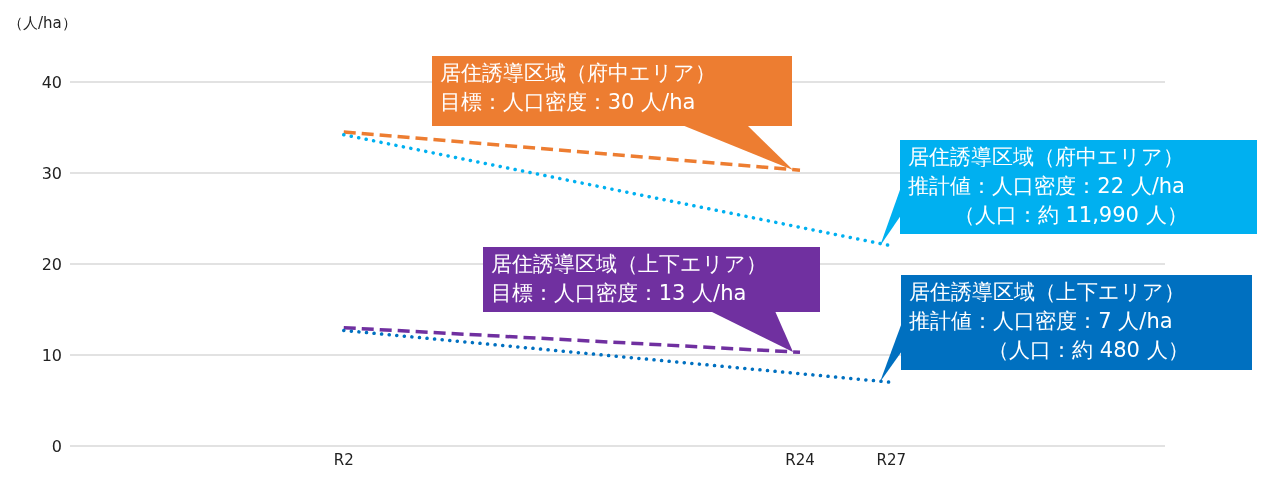 This screenshot has height=490, width=1272. Describe the element at coordinates (800, 459) in the screenshot. I see `x-tick-label: R24` at that location.